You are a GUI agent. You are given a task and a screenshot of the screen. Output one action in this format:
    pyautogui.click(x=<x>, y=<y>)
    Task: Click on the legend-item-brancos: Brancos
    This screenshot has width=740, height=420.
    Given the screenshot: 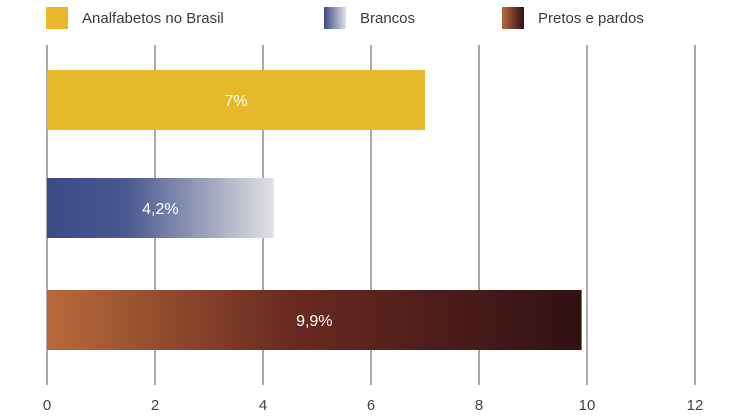 What is the action you would take?
    pyautogui.click(x=369, y=18)
    